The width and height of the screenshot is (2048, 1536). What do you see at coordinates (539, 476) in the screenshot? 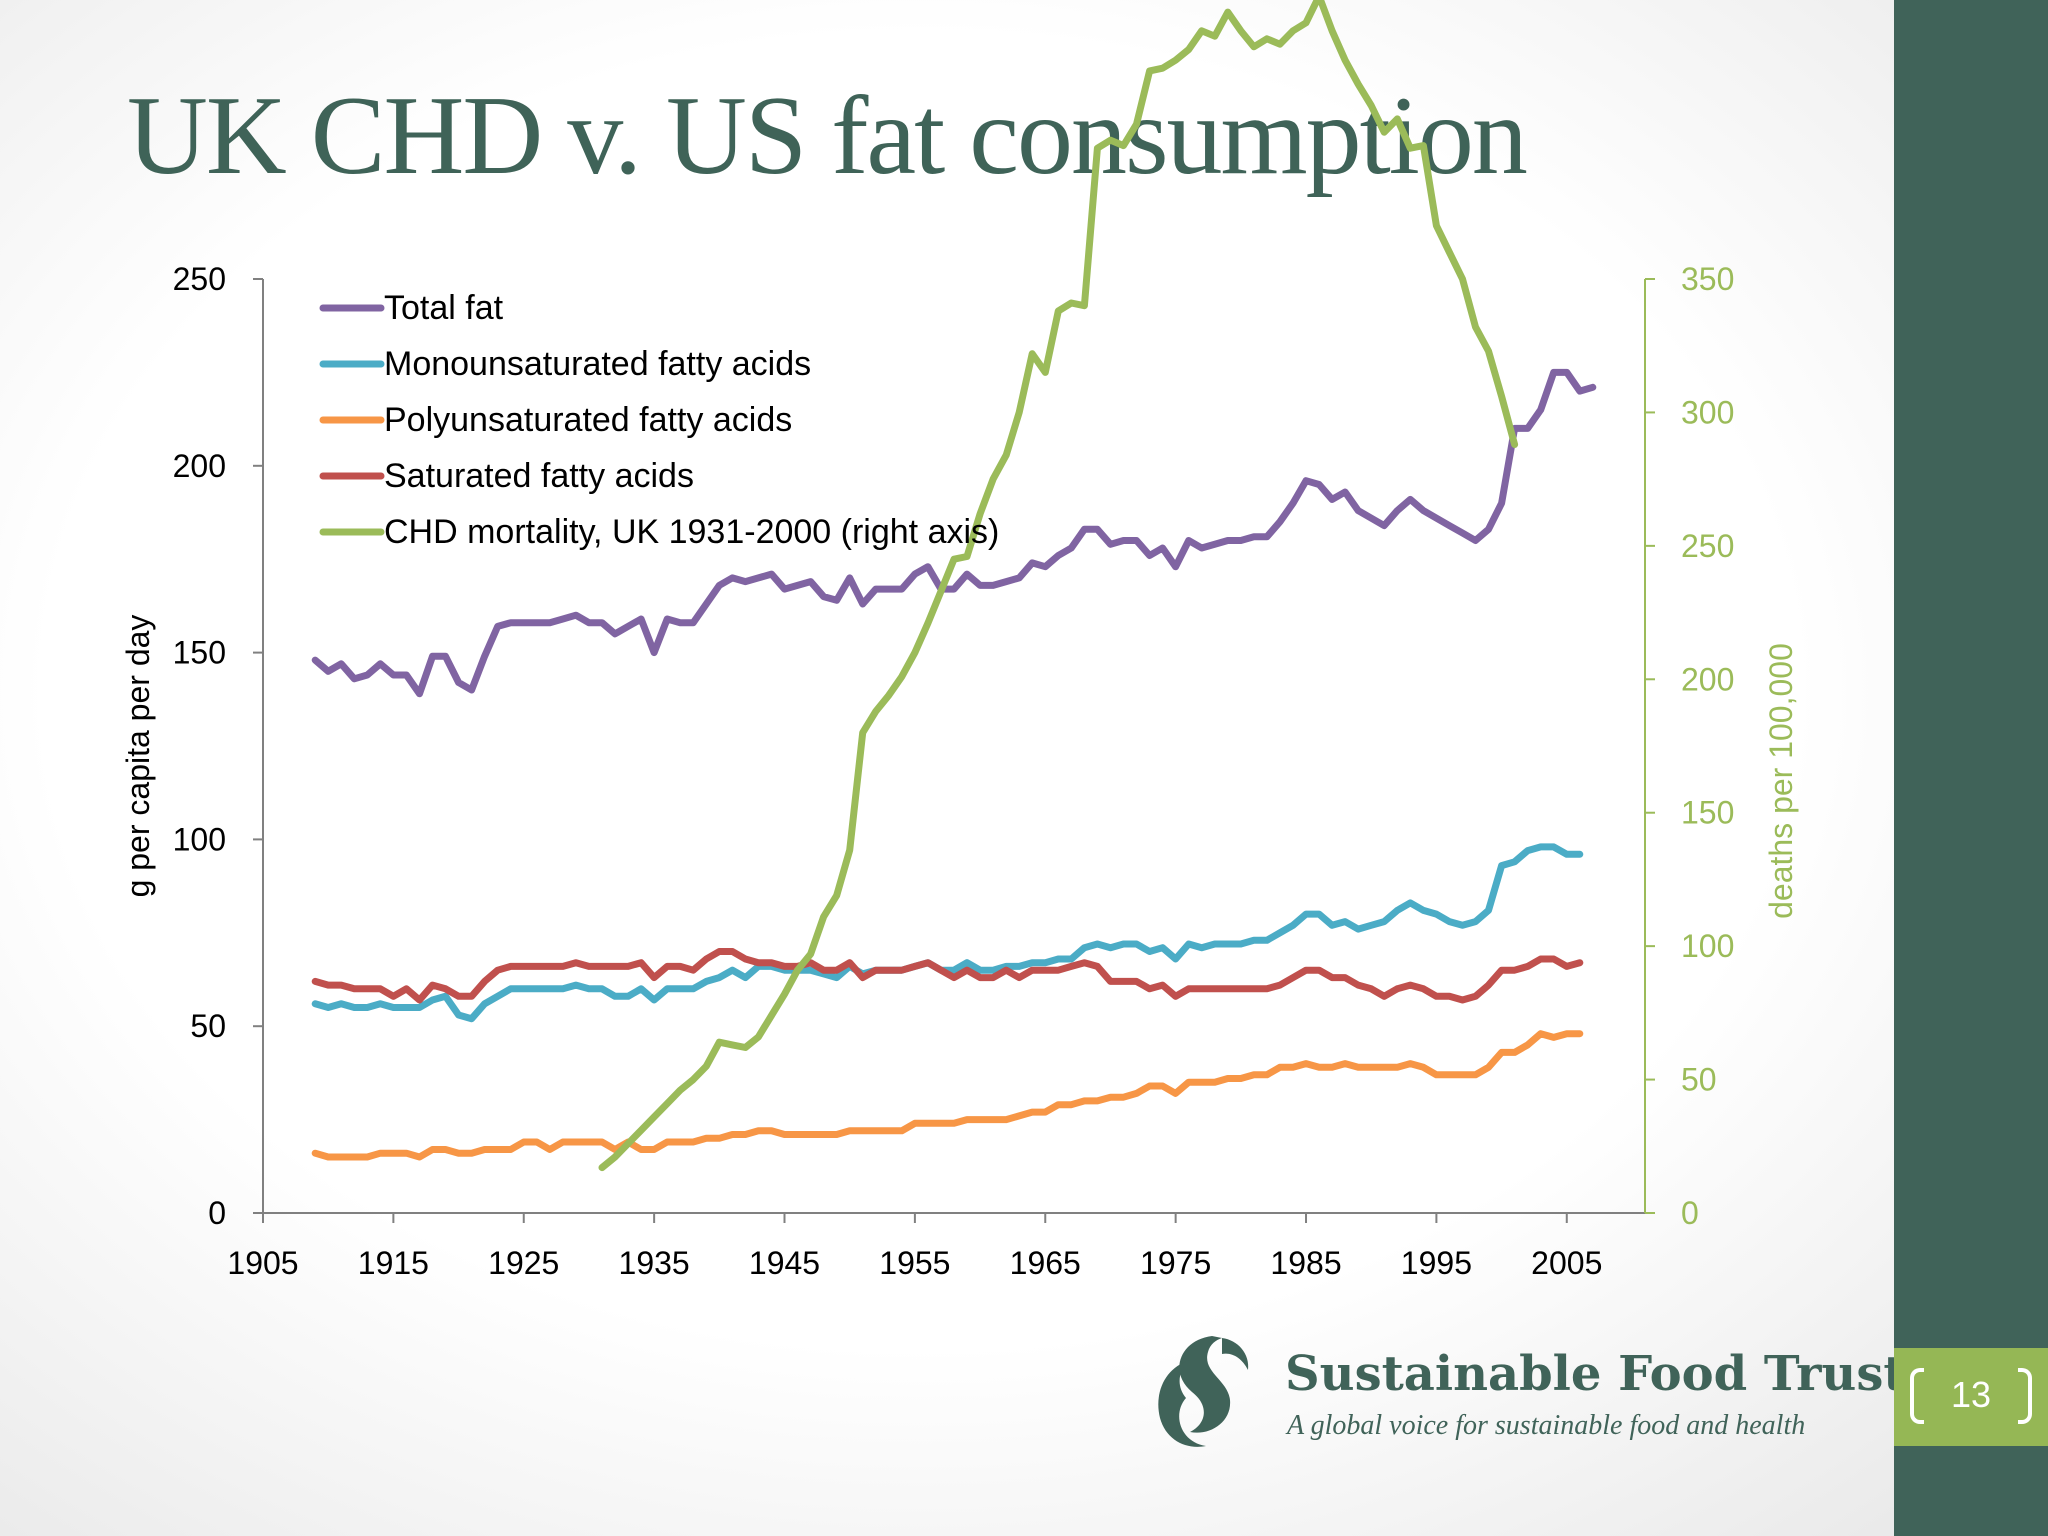
I see `legend-label-3: Saturated fatty acids` at bounding box center [539, 476].